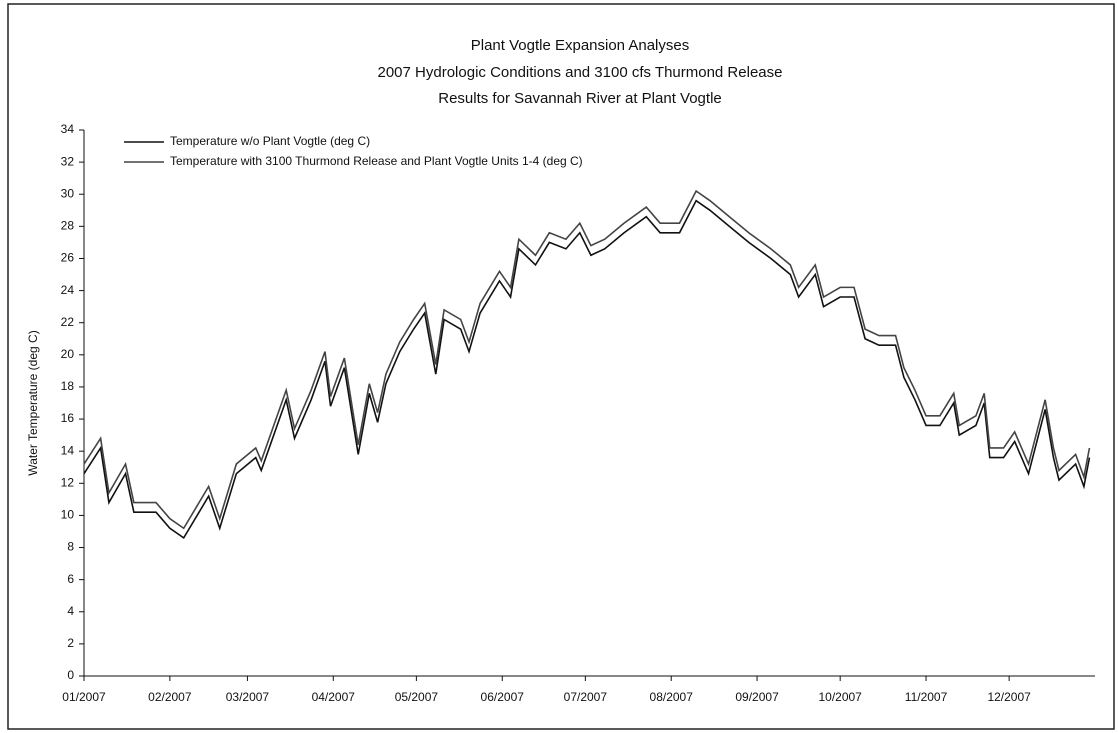  What do you see at coordinates (68, 515) in the screenshot?
I see `y-tick-label: 10` at bounding box center [68, 515].